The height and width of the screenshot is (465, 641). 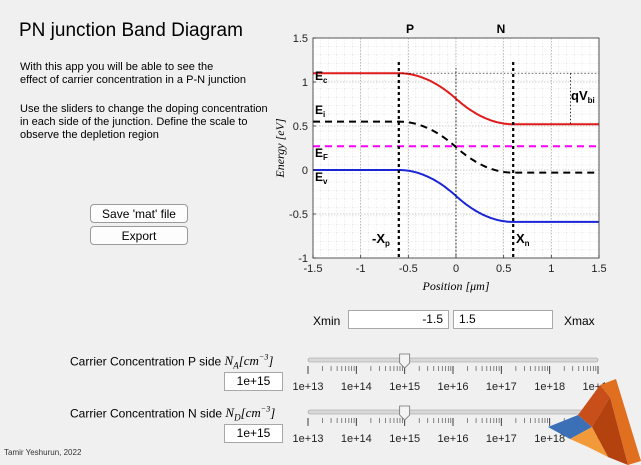 What do you see at coordinates (173, 414) in the screenshot?
I see `slider-n-label: Carrier Concentration N side ND[cm−3]` at bounding box center [173, 414].